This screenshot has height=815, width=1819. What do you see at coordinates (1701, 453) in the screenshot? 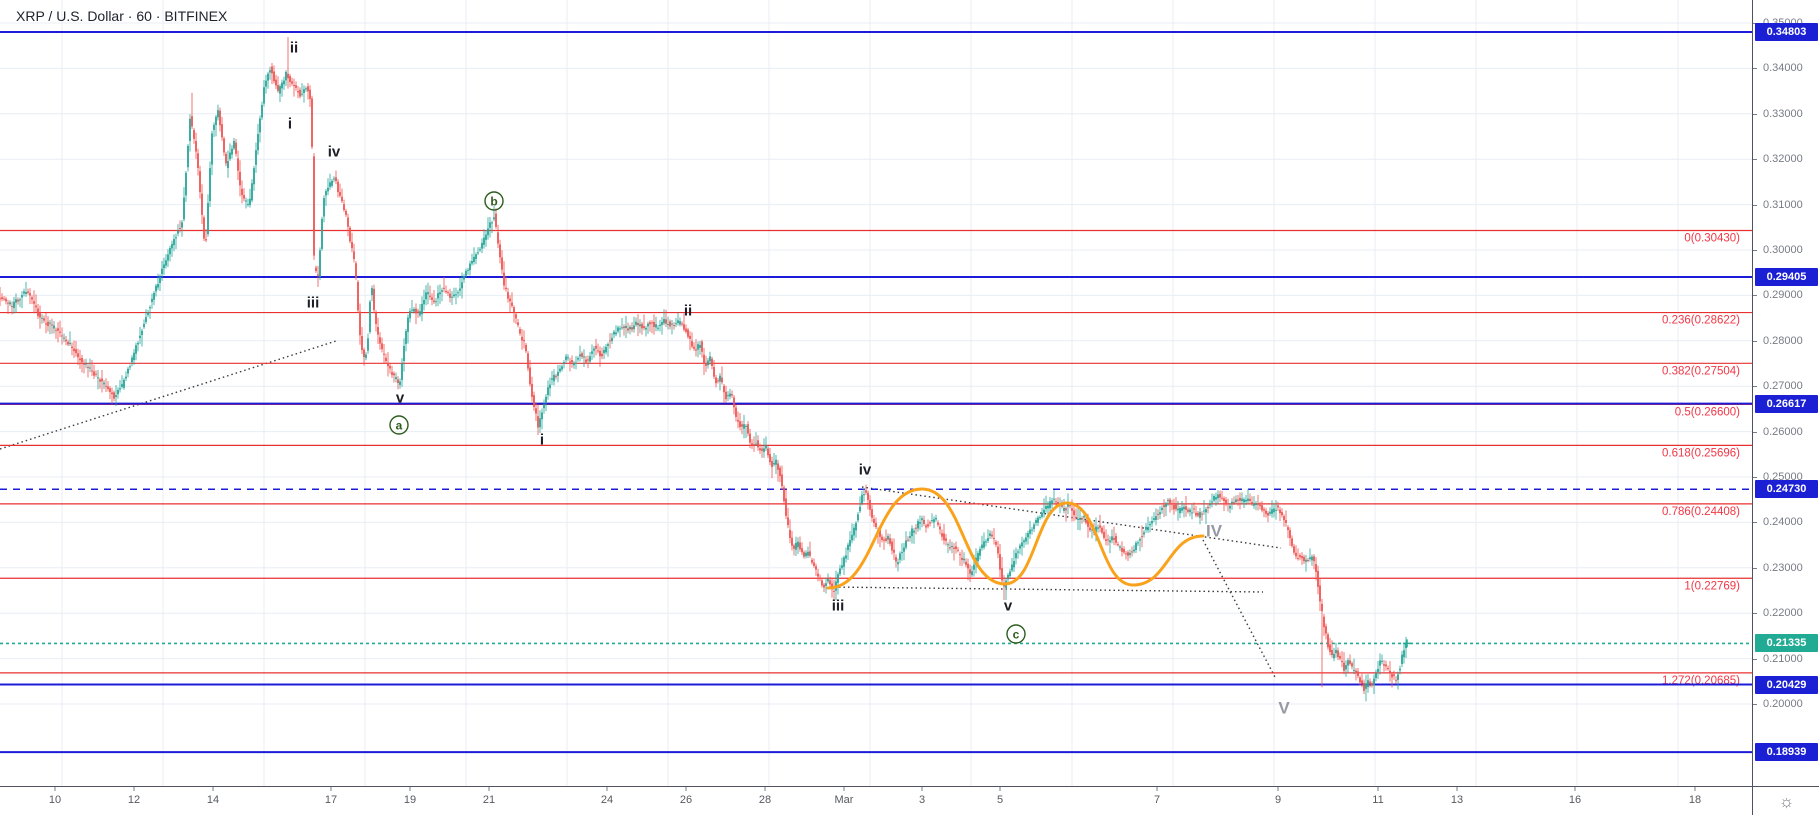
I see `fib-level-label: 0.618(0.25696)` at bounding box center [1701, 453].